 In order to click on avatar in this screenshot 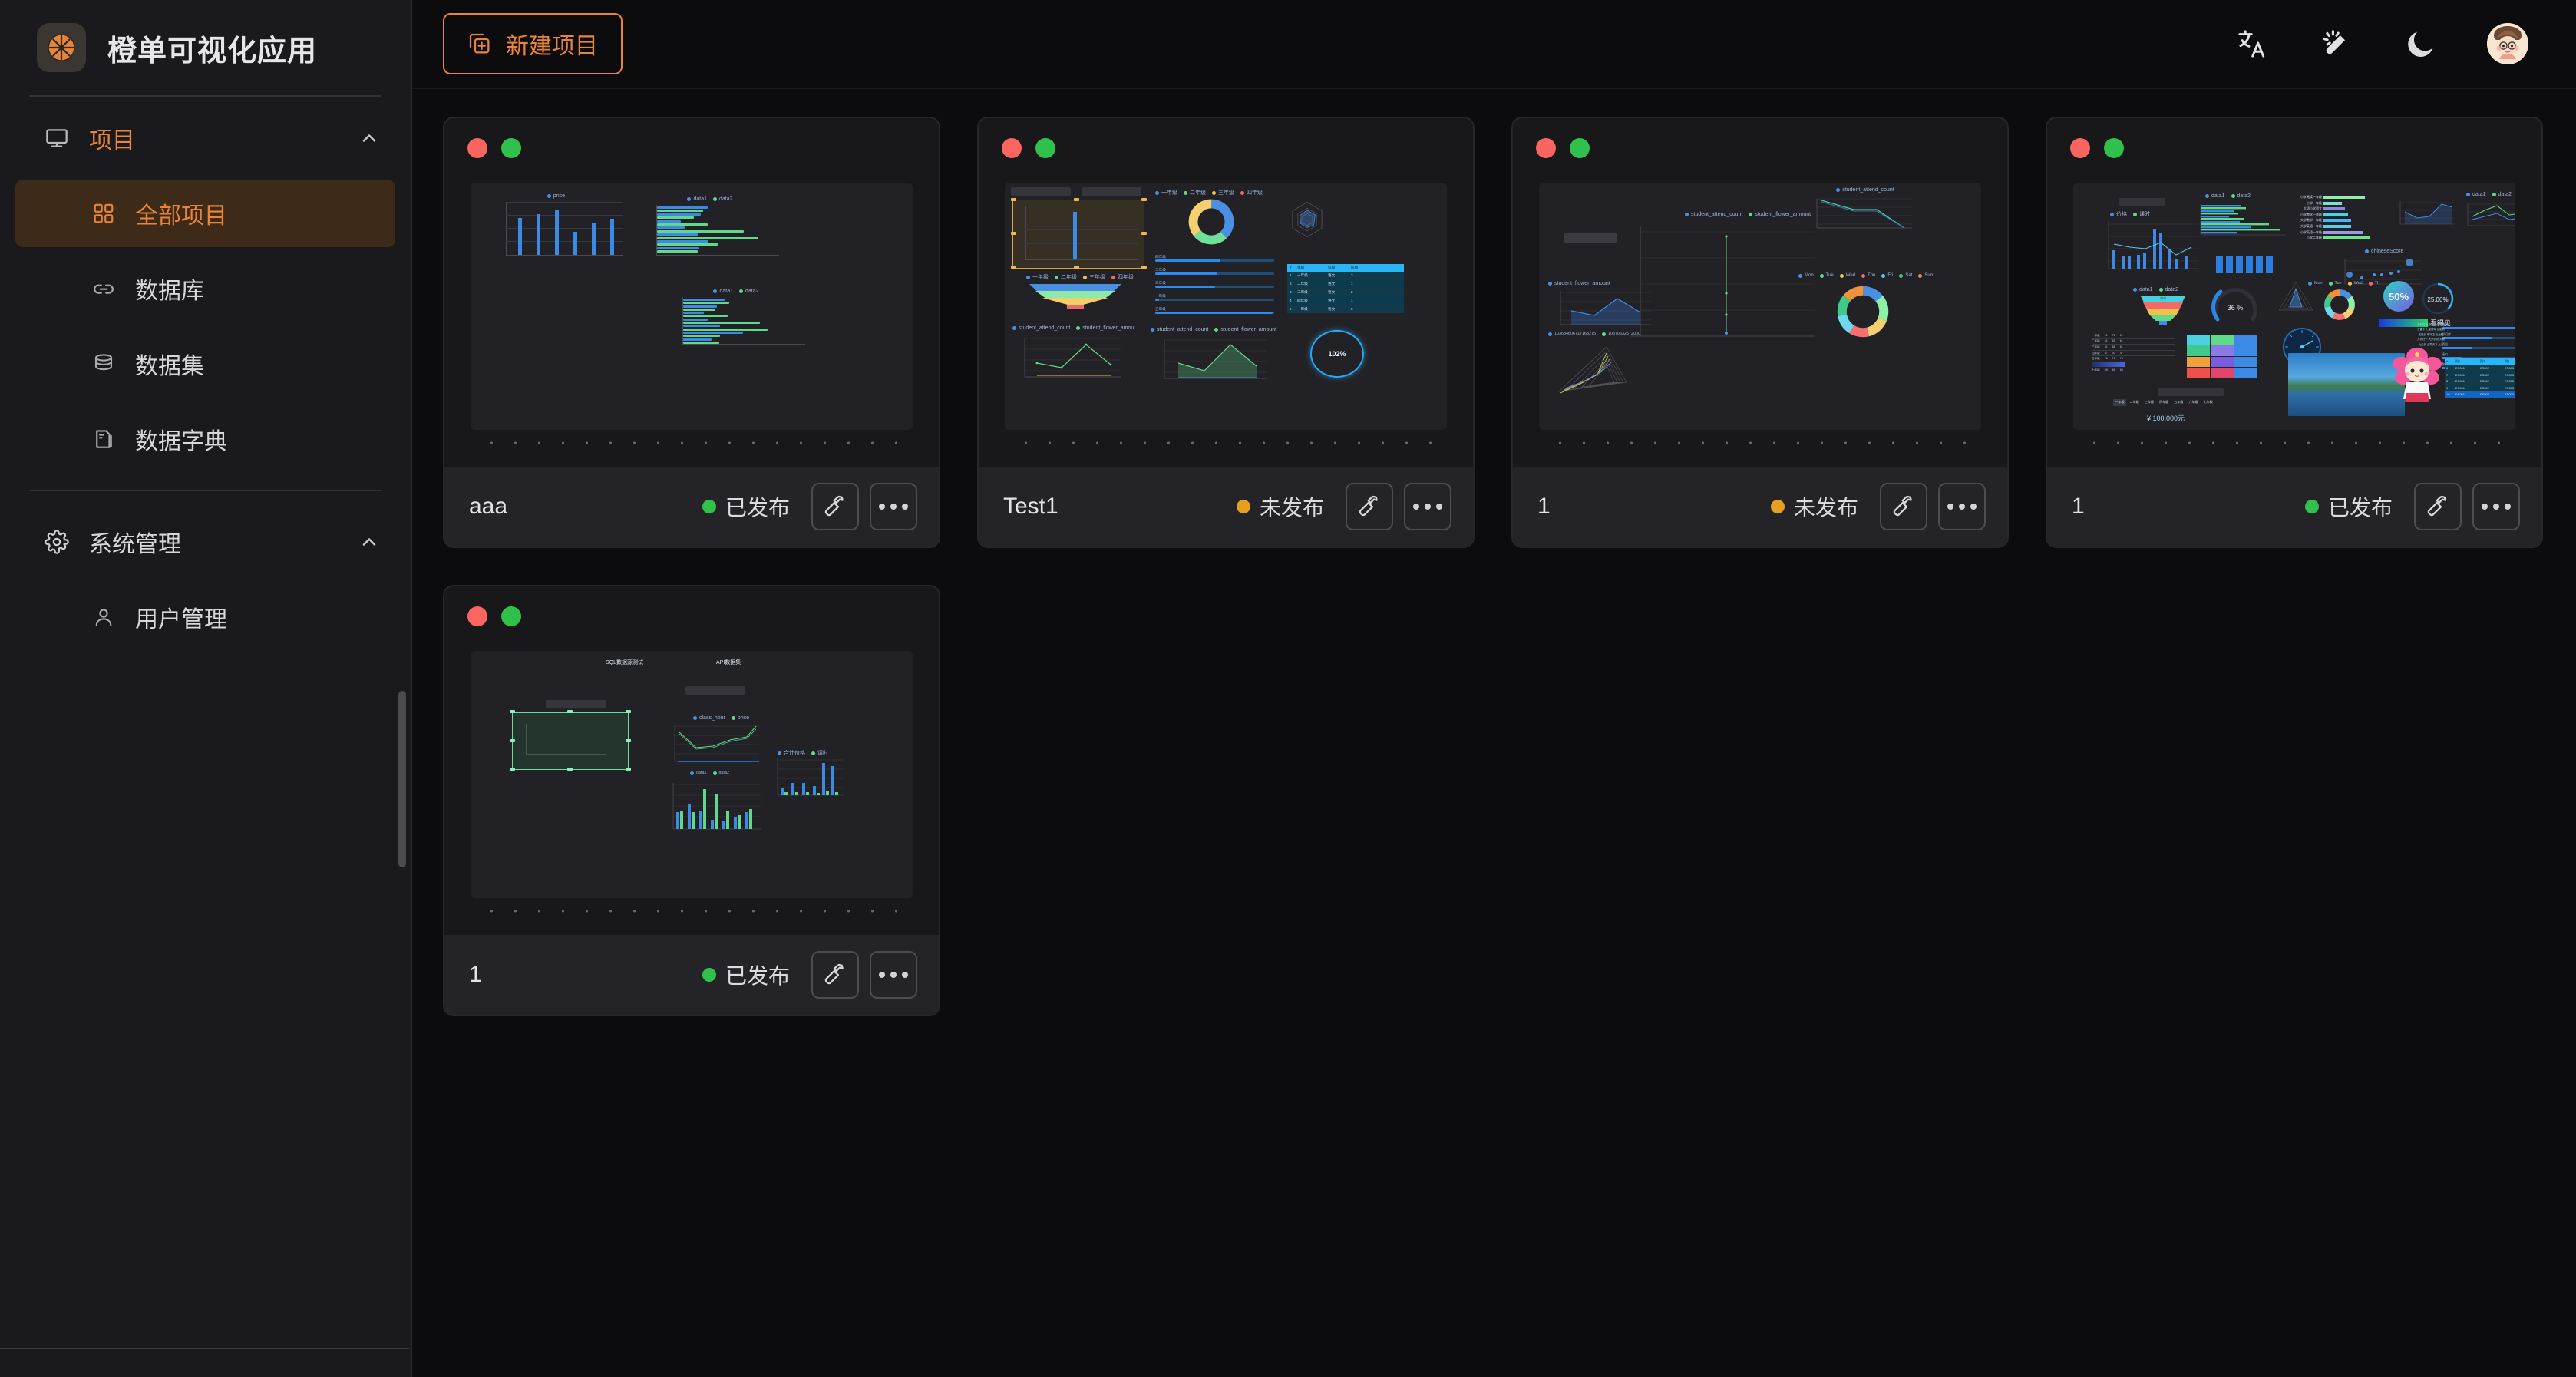, I will do `click(2507, 43)`.